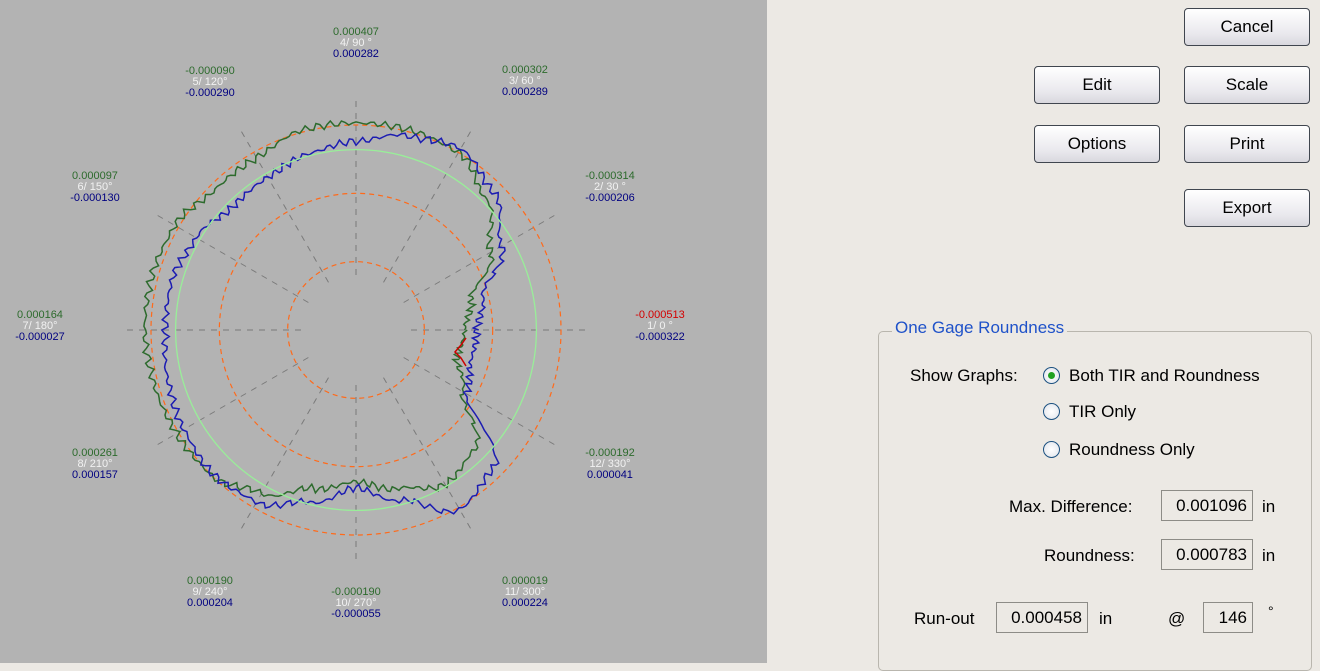 Image resolution: width=1320 pixels, height=671 pixels. What do you see at coordinates (1247, 27) in the screenshot?
I see `cancel-button: Cancel` at bounding box center [1247, 27].